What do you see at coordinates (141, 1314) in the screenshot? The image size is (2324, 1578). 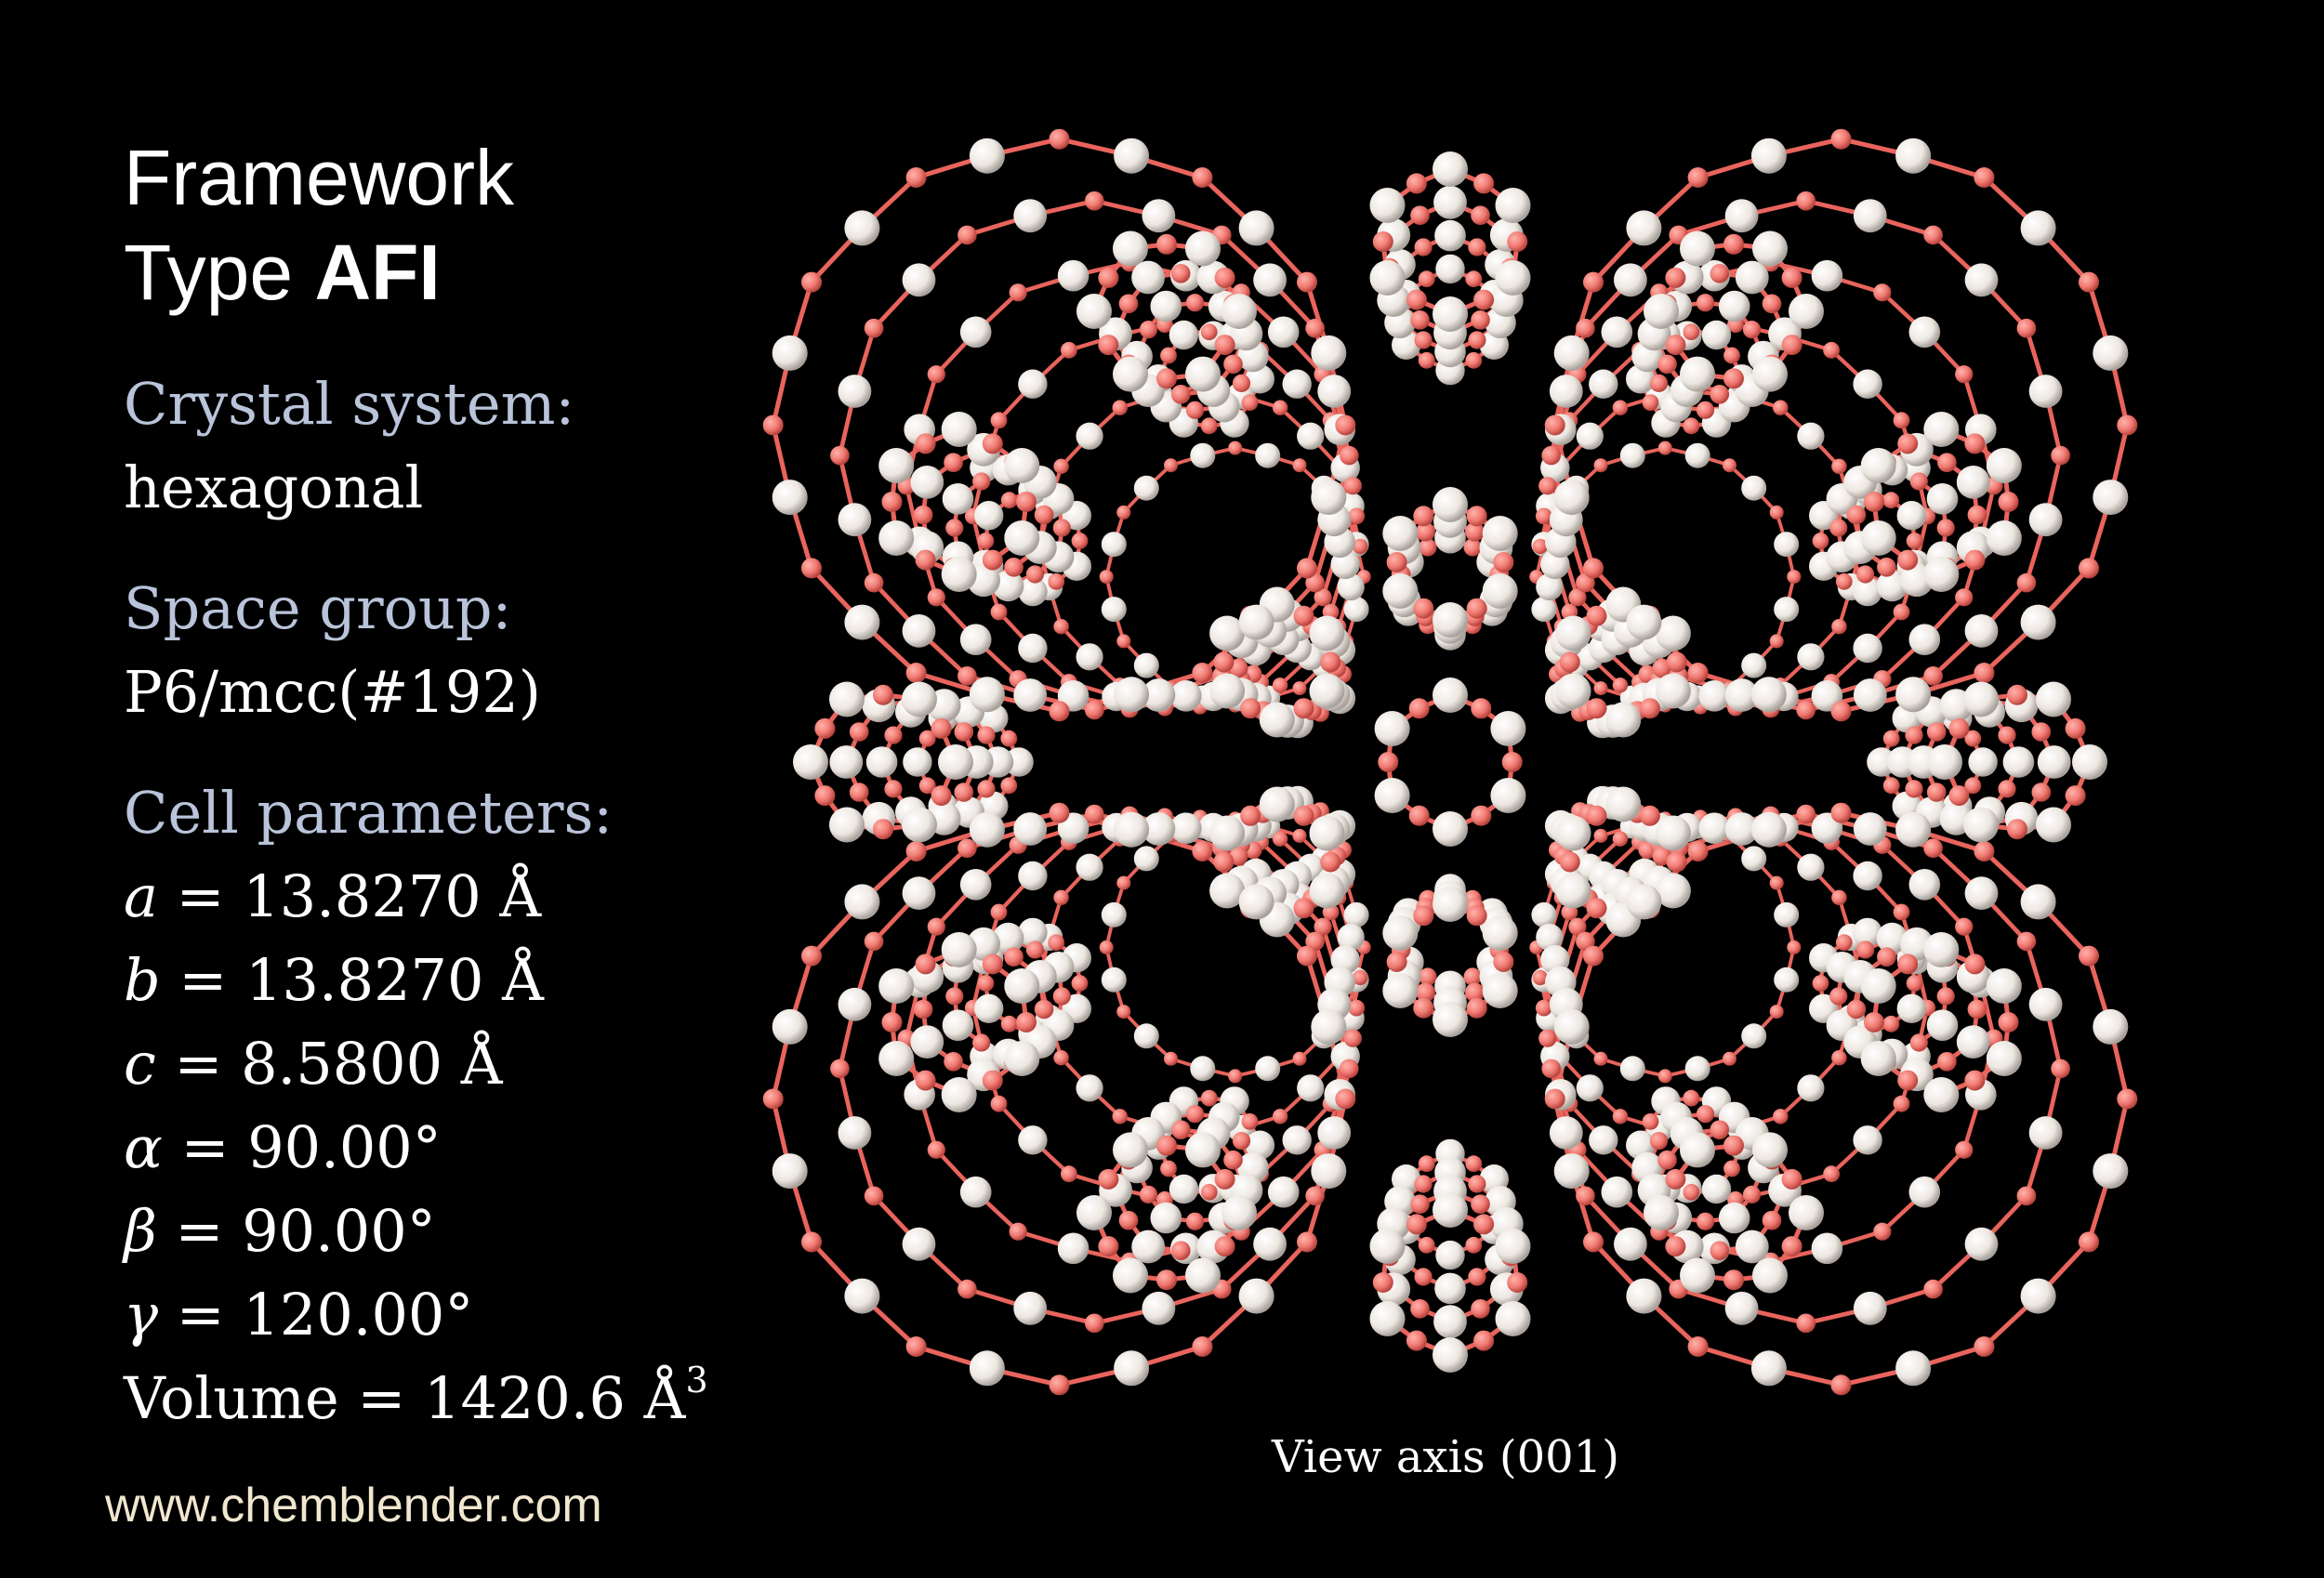 I see `param-gamma-symbol: γ` at bounding box center [141, 1314].